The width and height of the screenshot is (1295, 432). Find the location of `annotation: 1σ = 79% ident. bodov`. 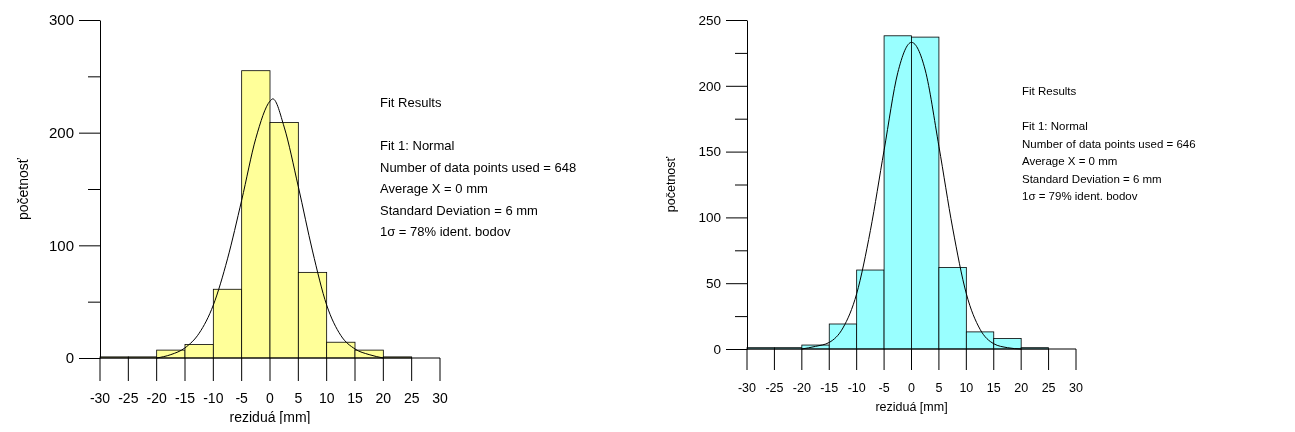

annotation: 1σ = 79% ident. bodov is located at coordinates (1080, 196).